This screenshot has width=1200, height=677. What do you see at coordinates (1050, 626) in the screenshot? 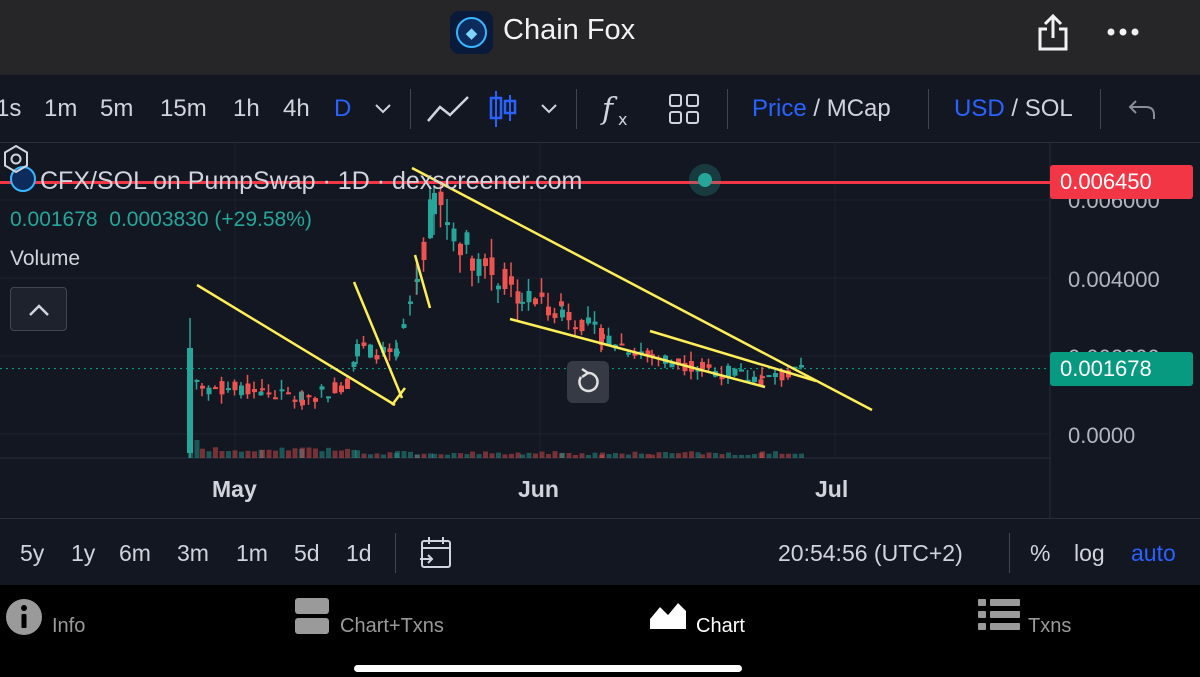
I see `tab-label: Txns` at bounding box center [1050, 626].